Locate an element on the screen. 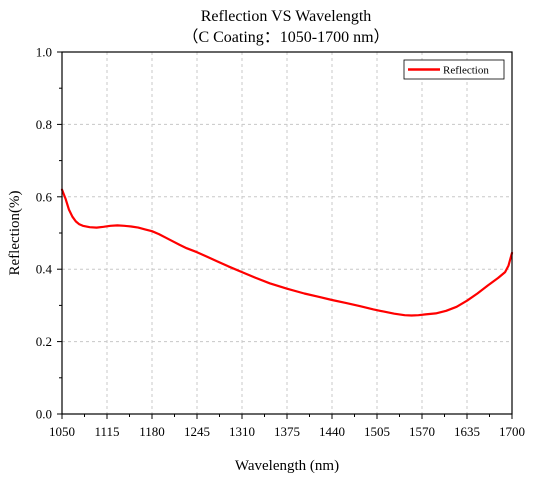  x-tick-label: 1245 is located at coordinates (197, 431).